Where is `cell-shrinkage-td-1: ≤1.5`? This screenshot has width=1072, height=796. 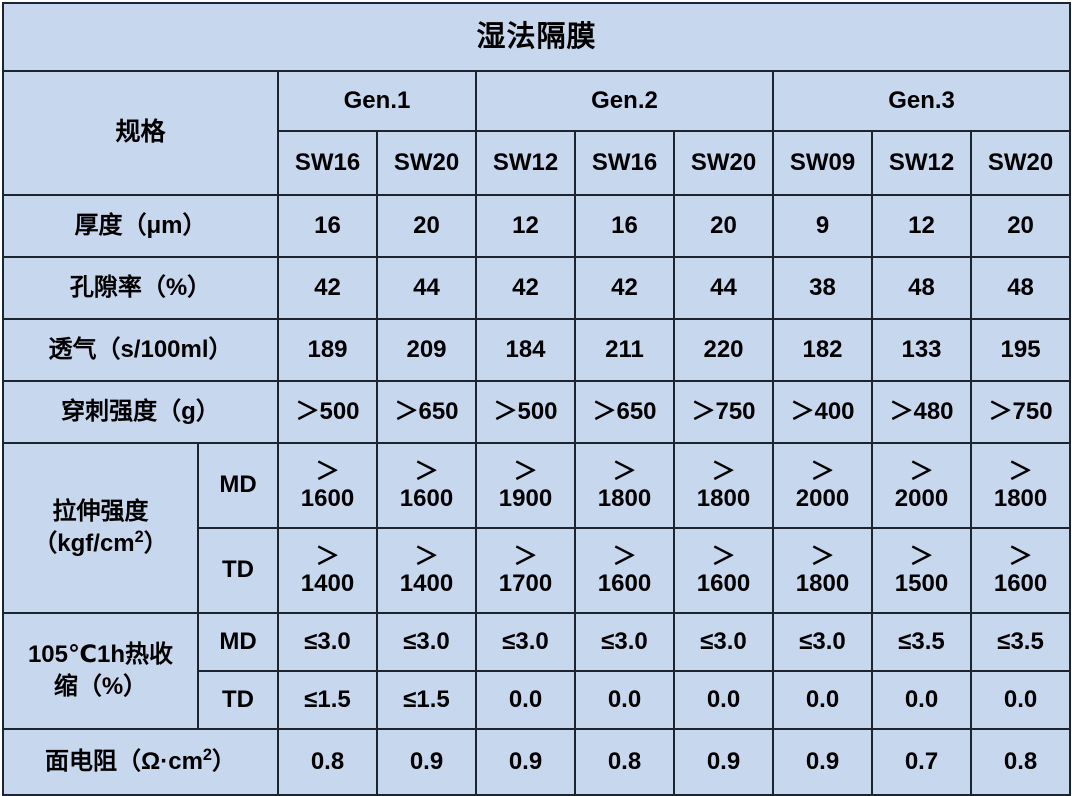 cell-shrinkage-td-1: ≤1.5 is located at coordinates (426, 700).